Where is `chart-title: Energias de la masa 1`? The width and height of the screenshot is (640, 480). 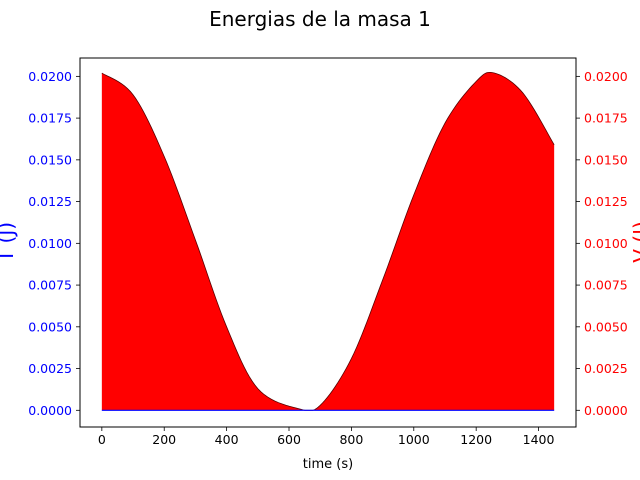 chart-title: Energias de la masa 1 is located at coordinates (320, 19).